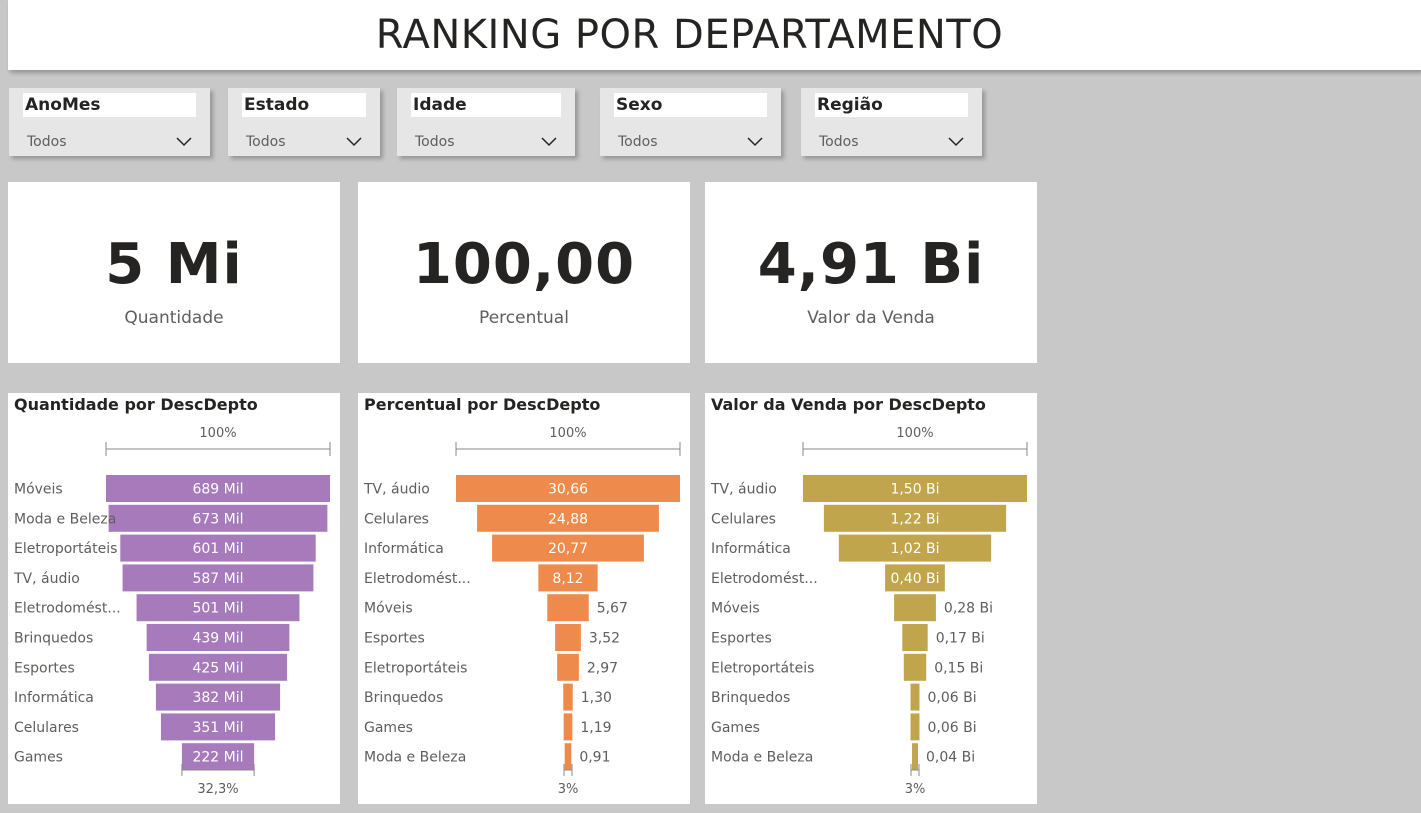 Image resolution: width=1421 pixels, height=813 pixels. What do you see at coordinates (638, 142) in the screenshot?
I see `slicer-sexo-value: Todos` at bounding box center [638, 142].